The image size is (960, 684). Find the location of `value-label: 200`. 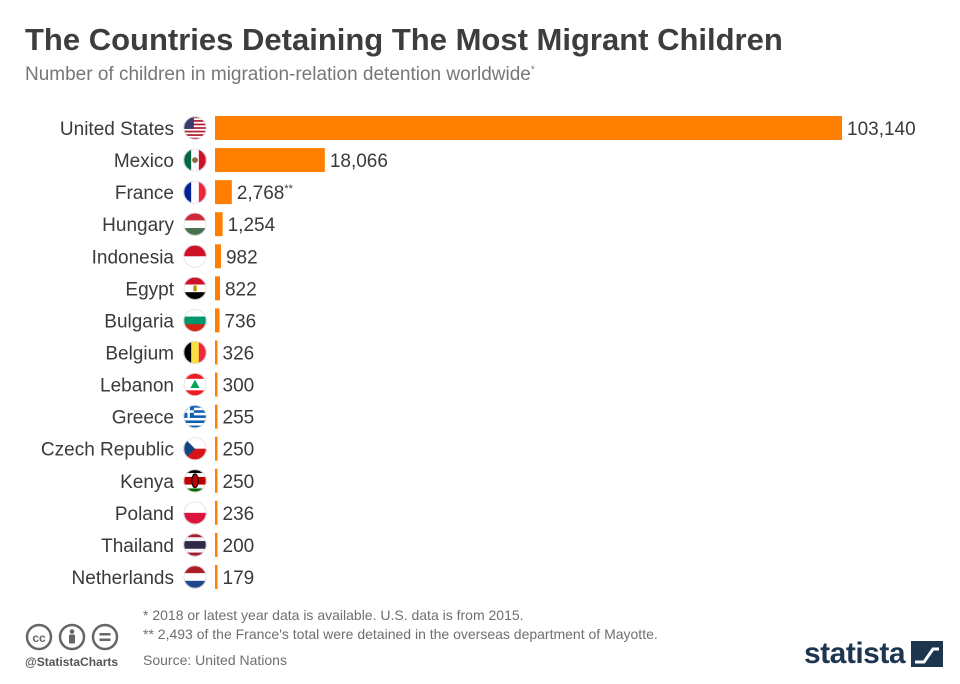

value-label: 200 is located at coordinates (239, 546).